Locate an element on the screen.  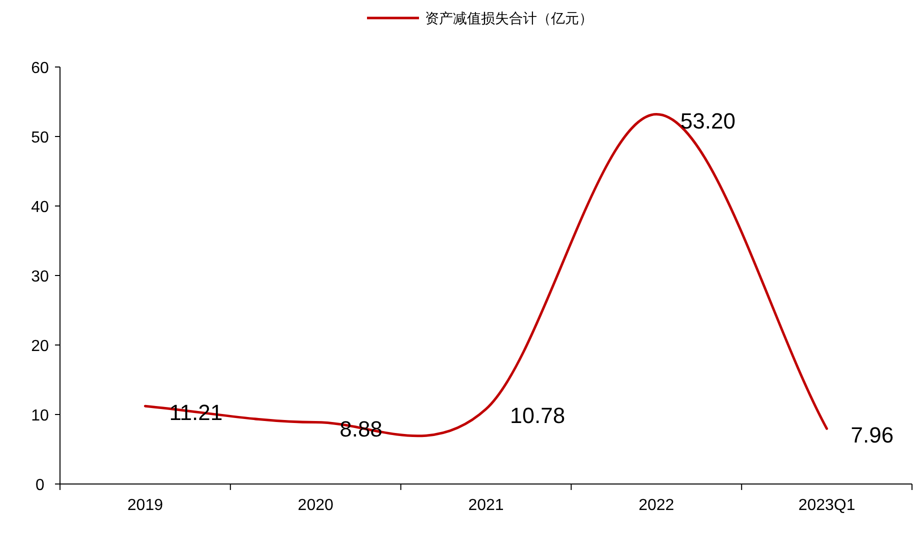
x-tick-label: 2019 is located at coordinates (145, 505).